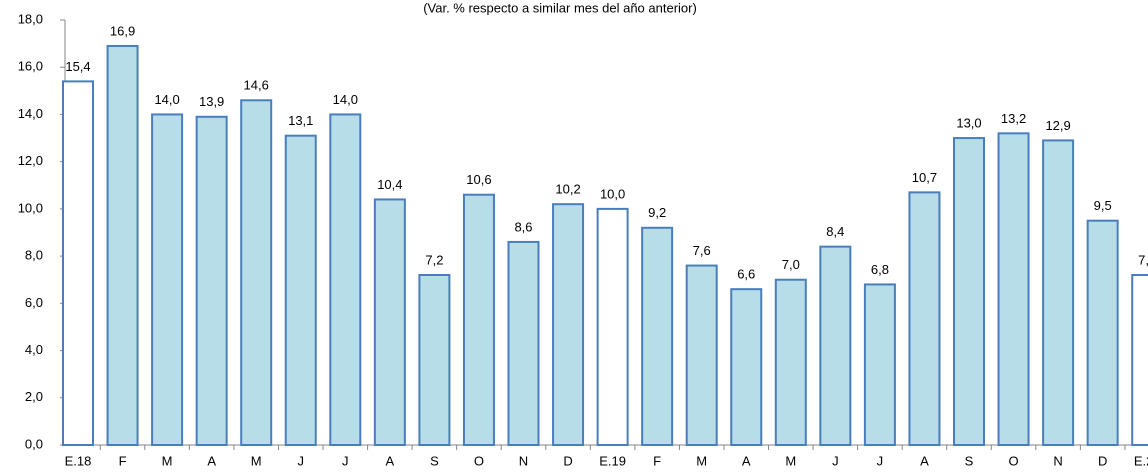 The width and height of the screenshot is (1148, 472). I want to click on y-tick-label: 16,0, so click(30, 66).